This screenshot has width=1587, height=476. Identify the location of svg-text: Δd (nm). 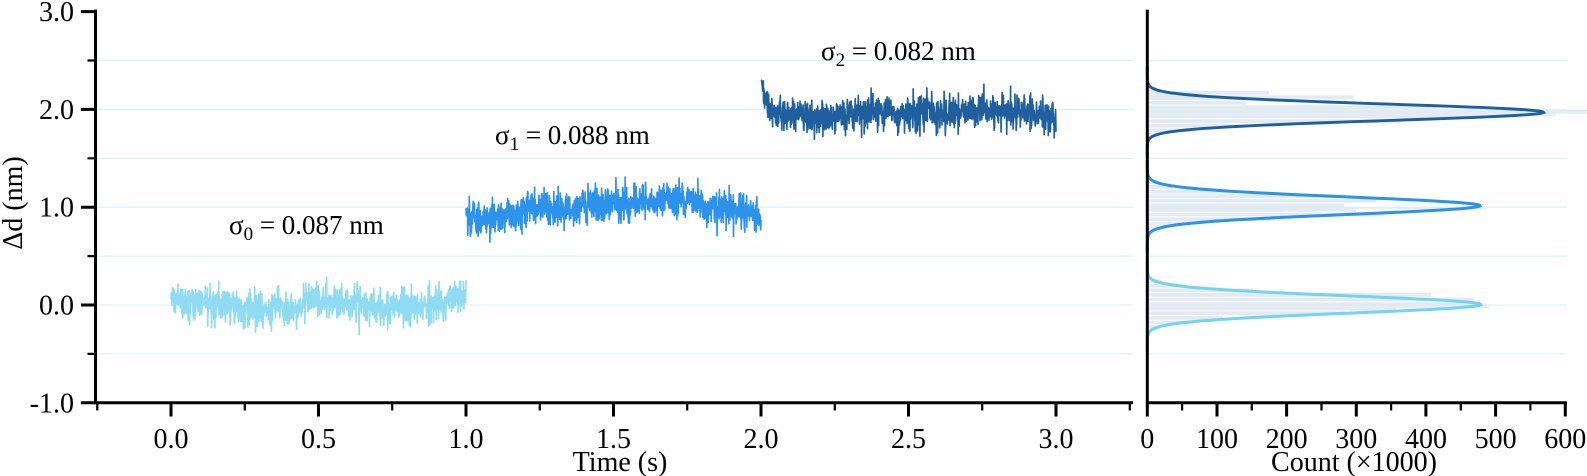
(14, 202).